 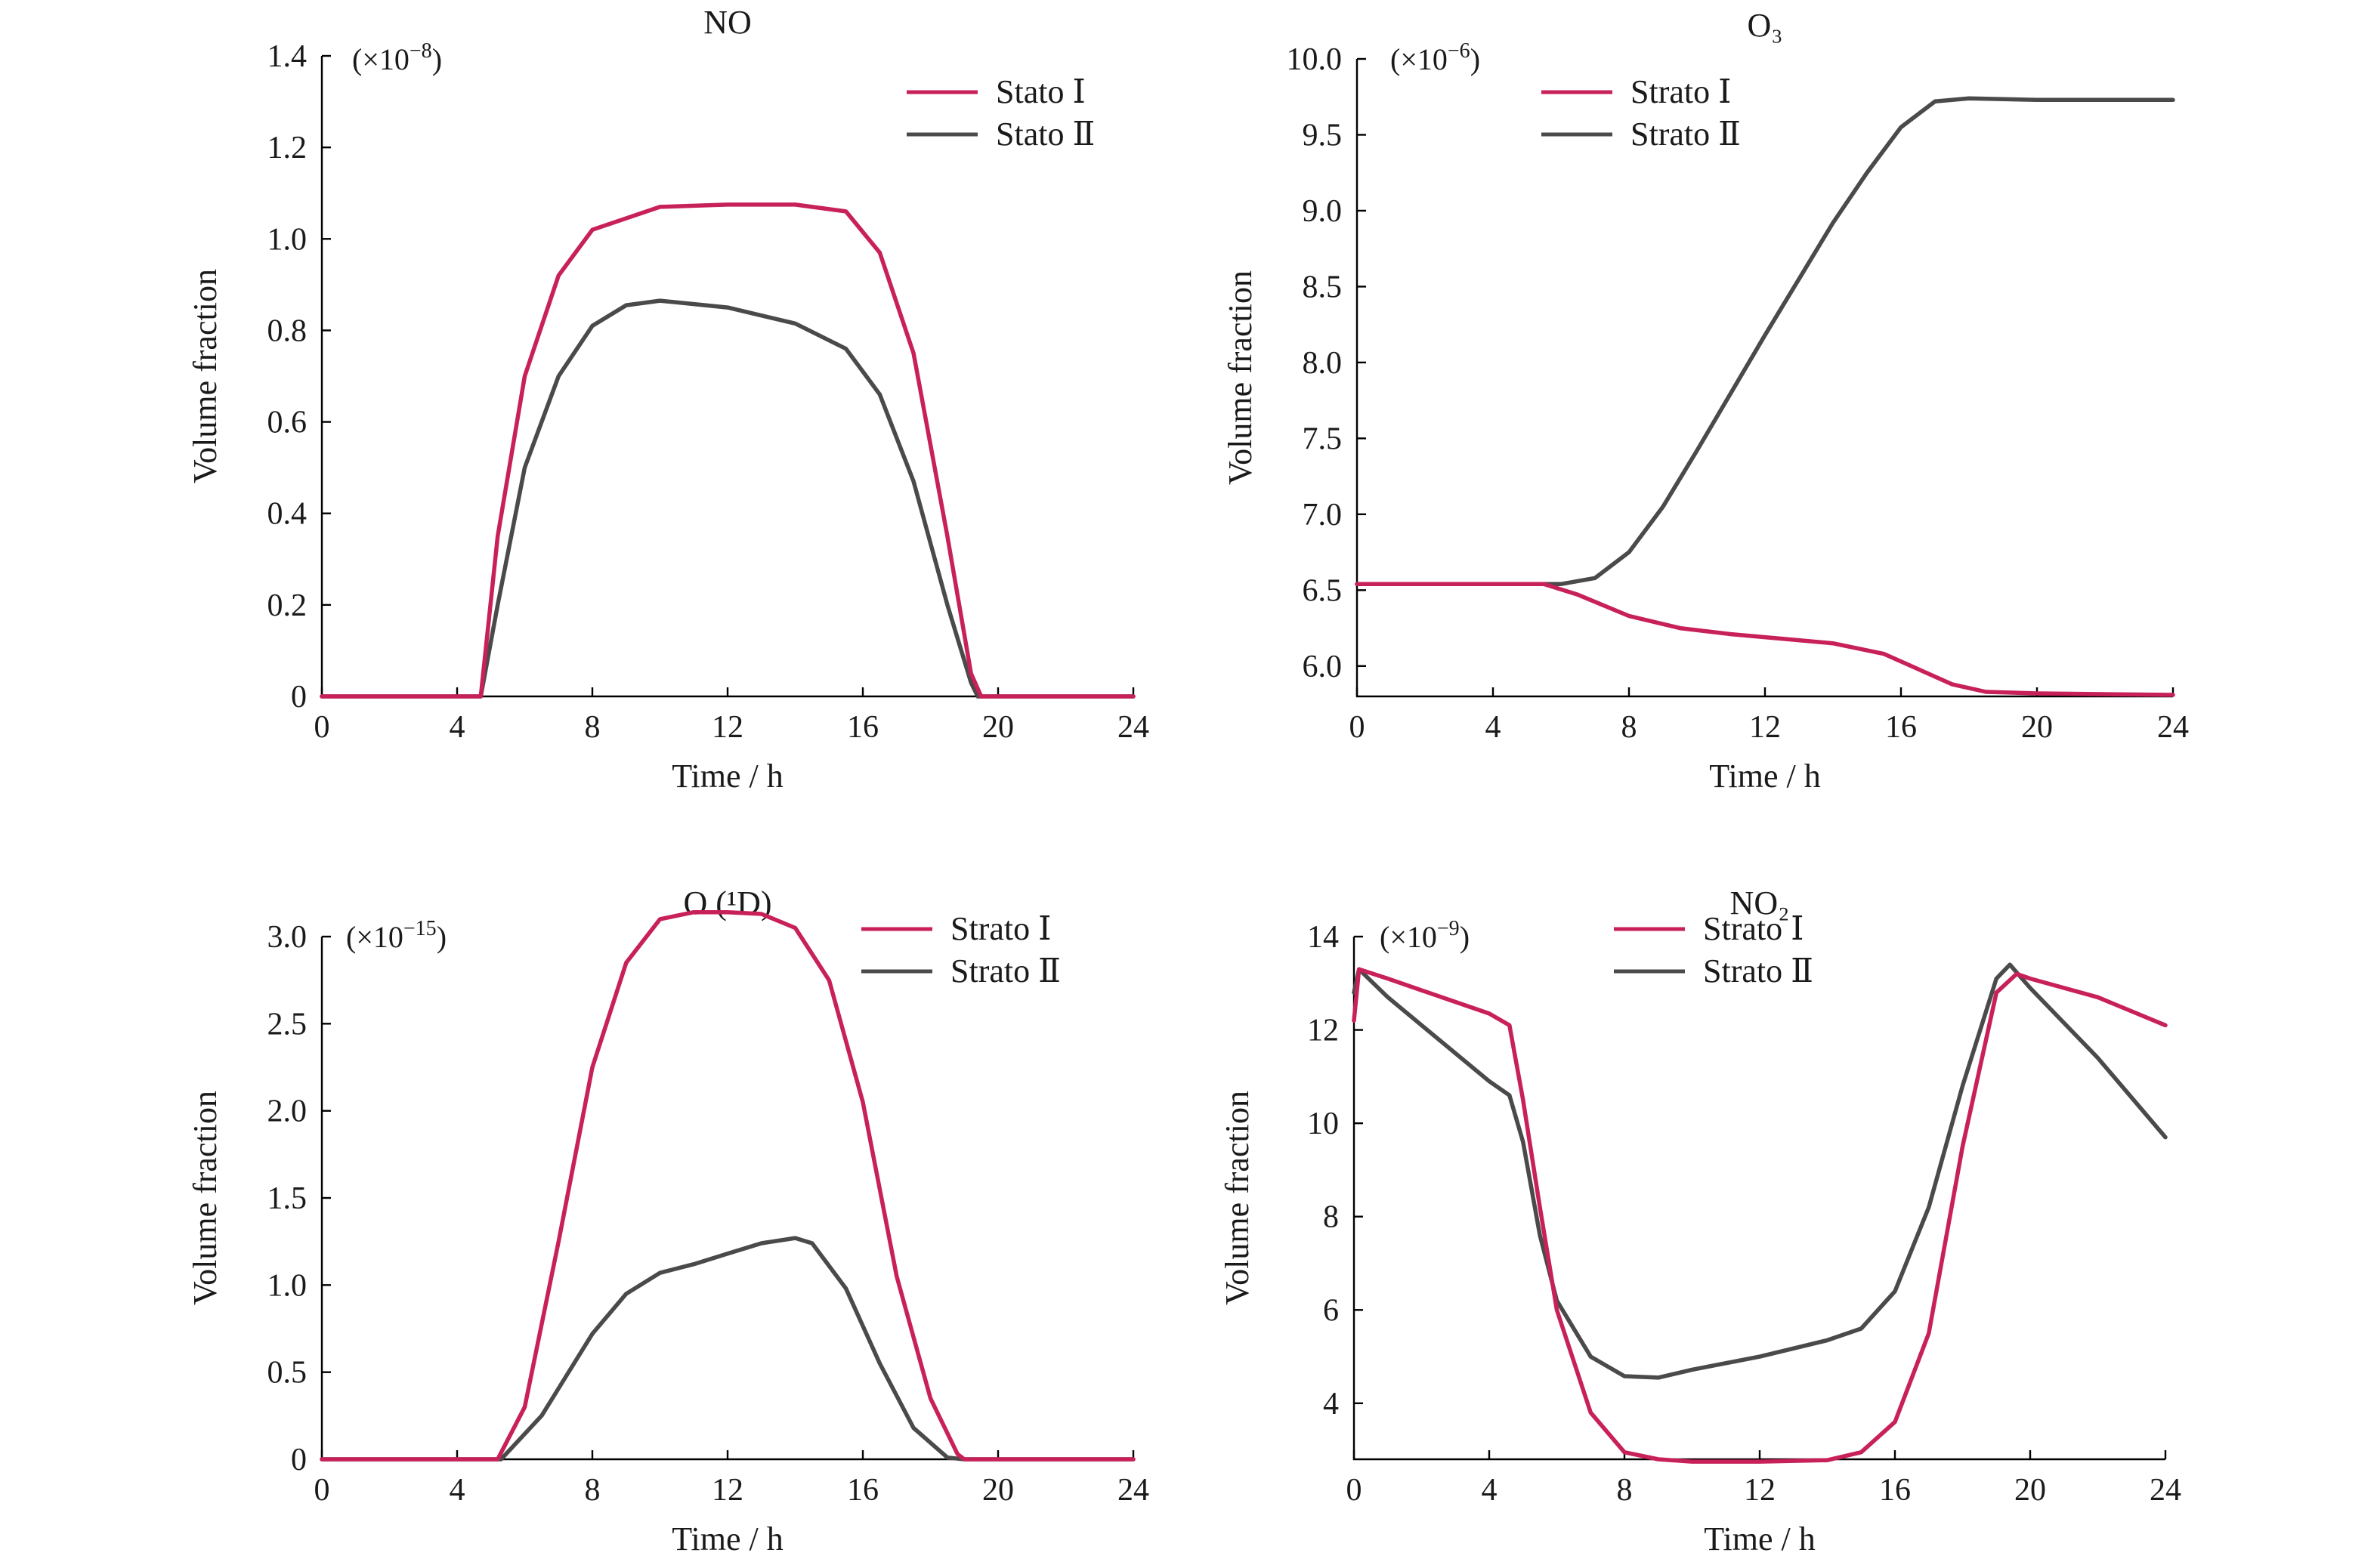 What do you see at coordinates (1435, 58) in the screenshot?
I see `scale-multiplier: (×10⁻⁶)` at bounding box center [1435, 58].